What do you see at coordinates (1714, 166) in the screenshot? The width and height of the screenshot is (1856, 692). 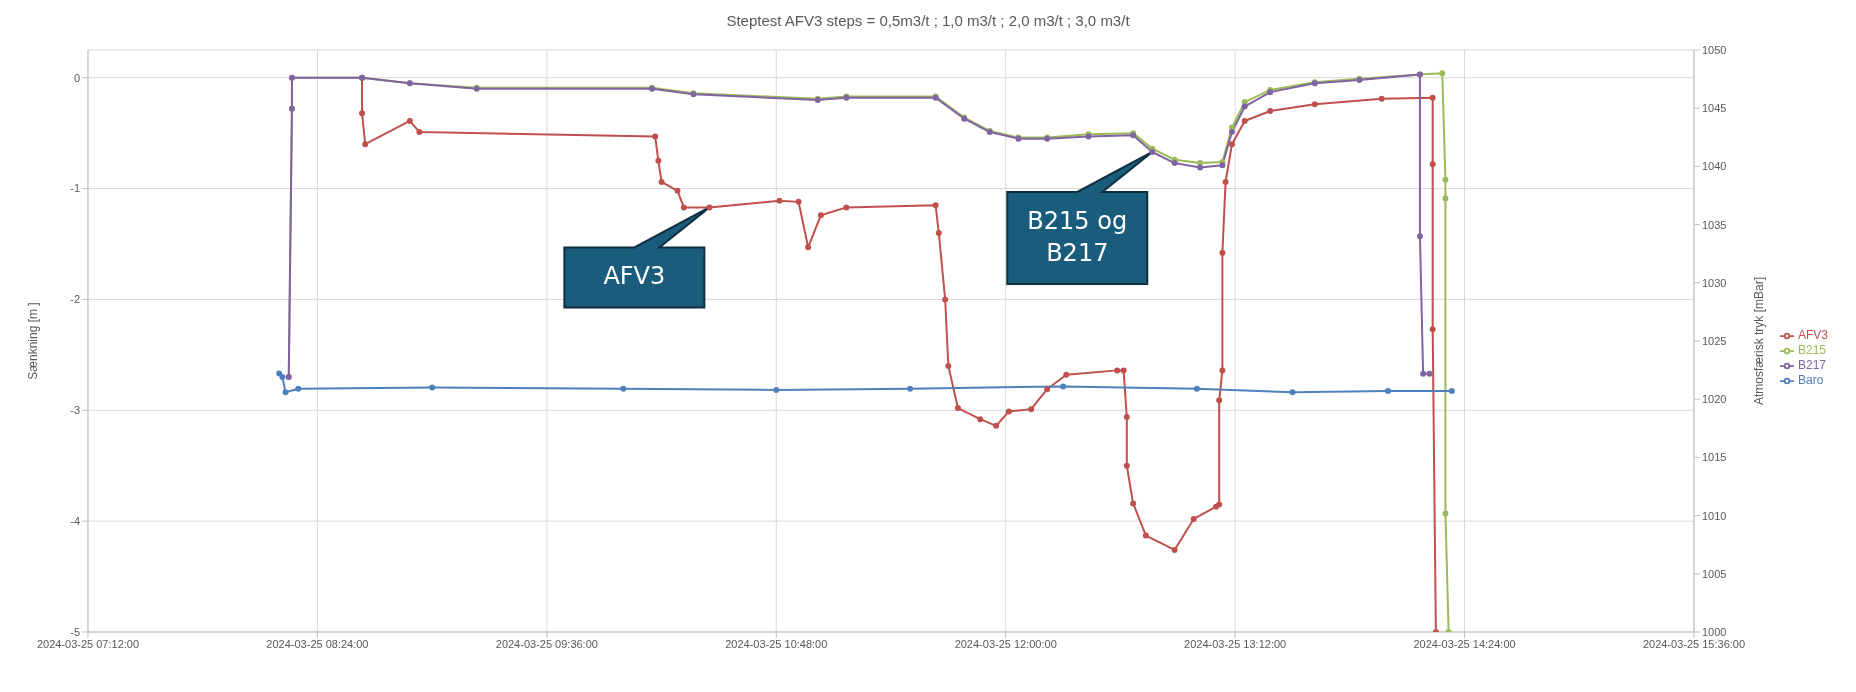 I see `y2-tick-label: 1040` at bounding box center [1714, 166].